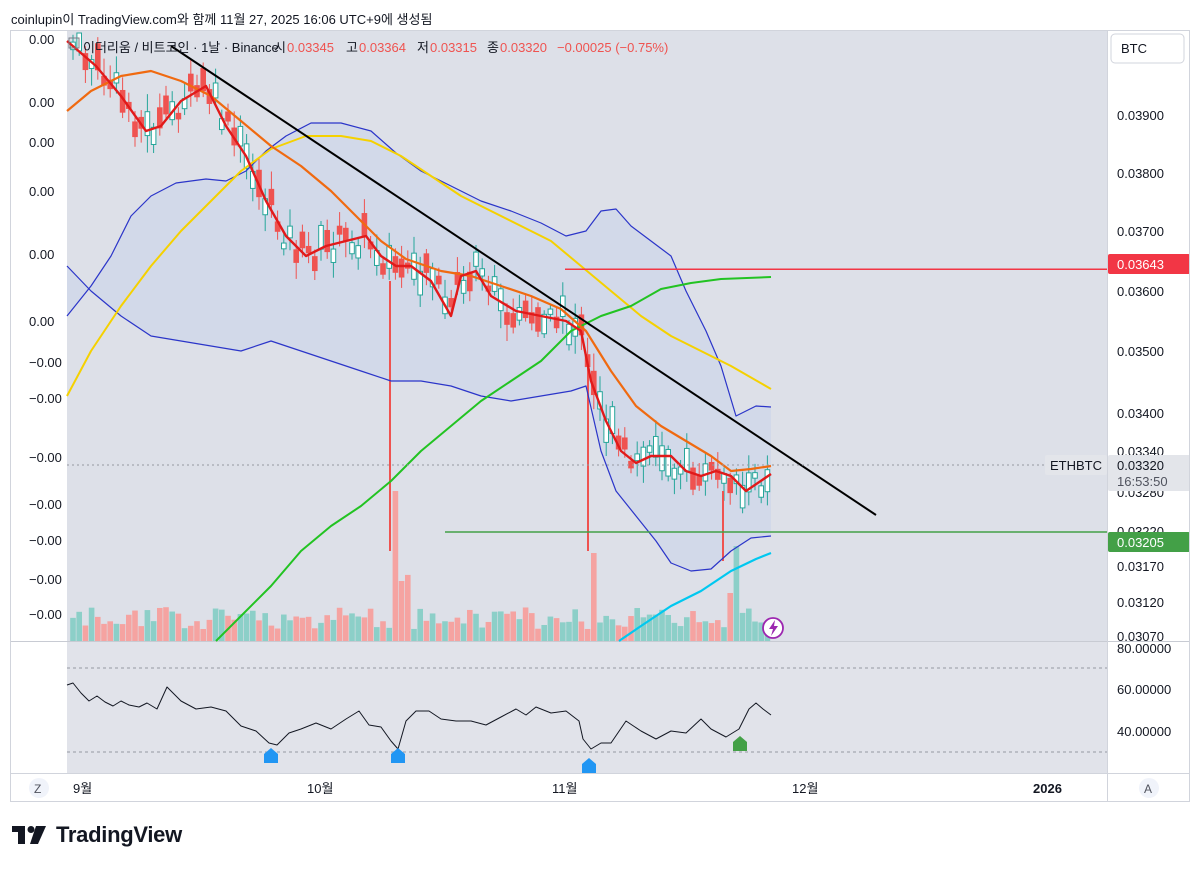 The height and width of the screenshot is (869, 1200). Describe the element at coordinates (97, 835) in the screenshot. I see `tradingview-logo: TradingView` at that location.